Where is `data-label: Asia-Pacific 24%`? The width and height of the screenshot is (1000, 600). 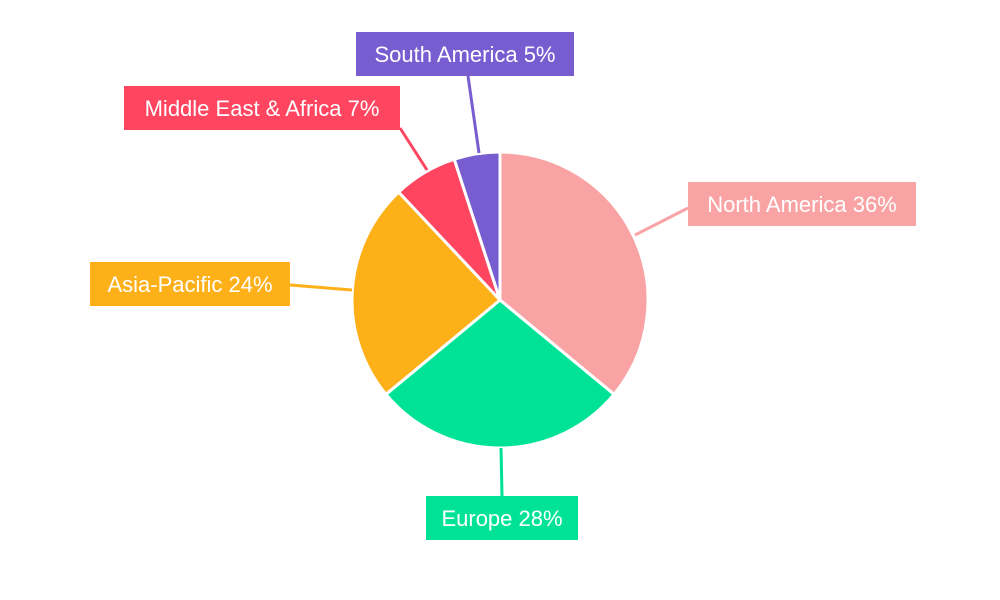 data-label: Asia-Pacific 24% is located at coordinates (189, 284).